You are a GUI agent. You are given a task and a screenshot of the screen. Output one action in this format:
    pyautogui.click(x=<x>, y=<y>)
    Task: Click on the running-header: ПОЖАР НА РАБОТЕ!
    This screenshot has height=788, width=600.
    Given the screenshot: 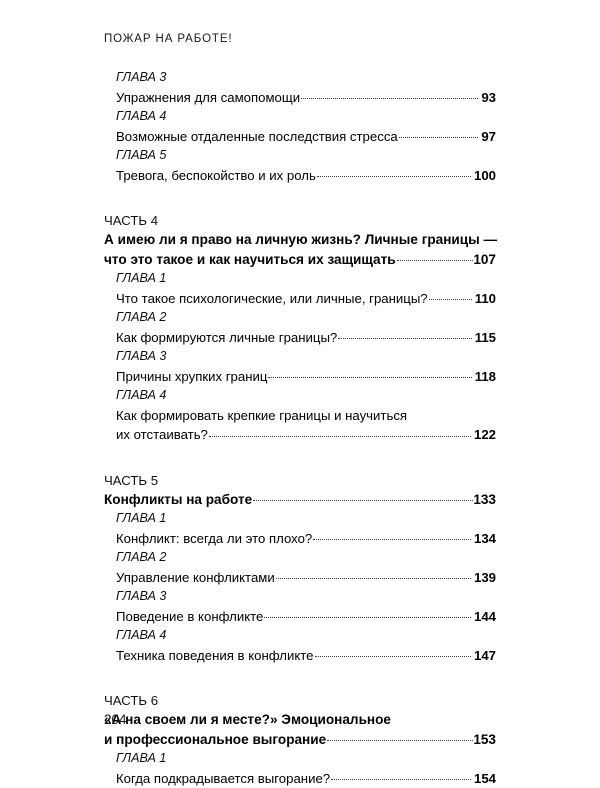 What is the action you would take?
    pyautogui.click(x=168, y=39)
    